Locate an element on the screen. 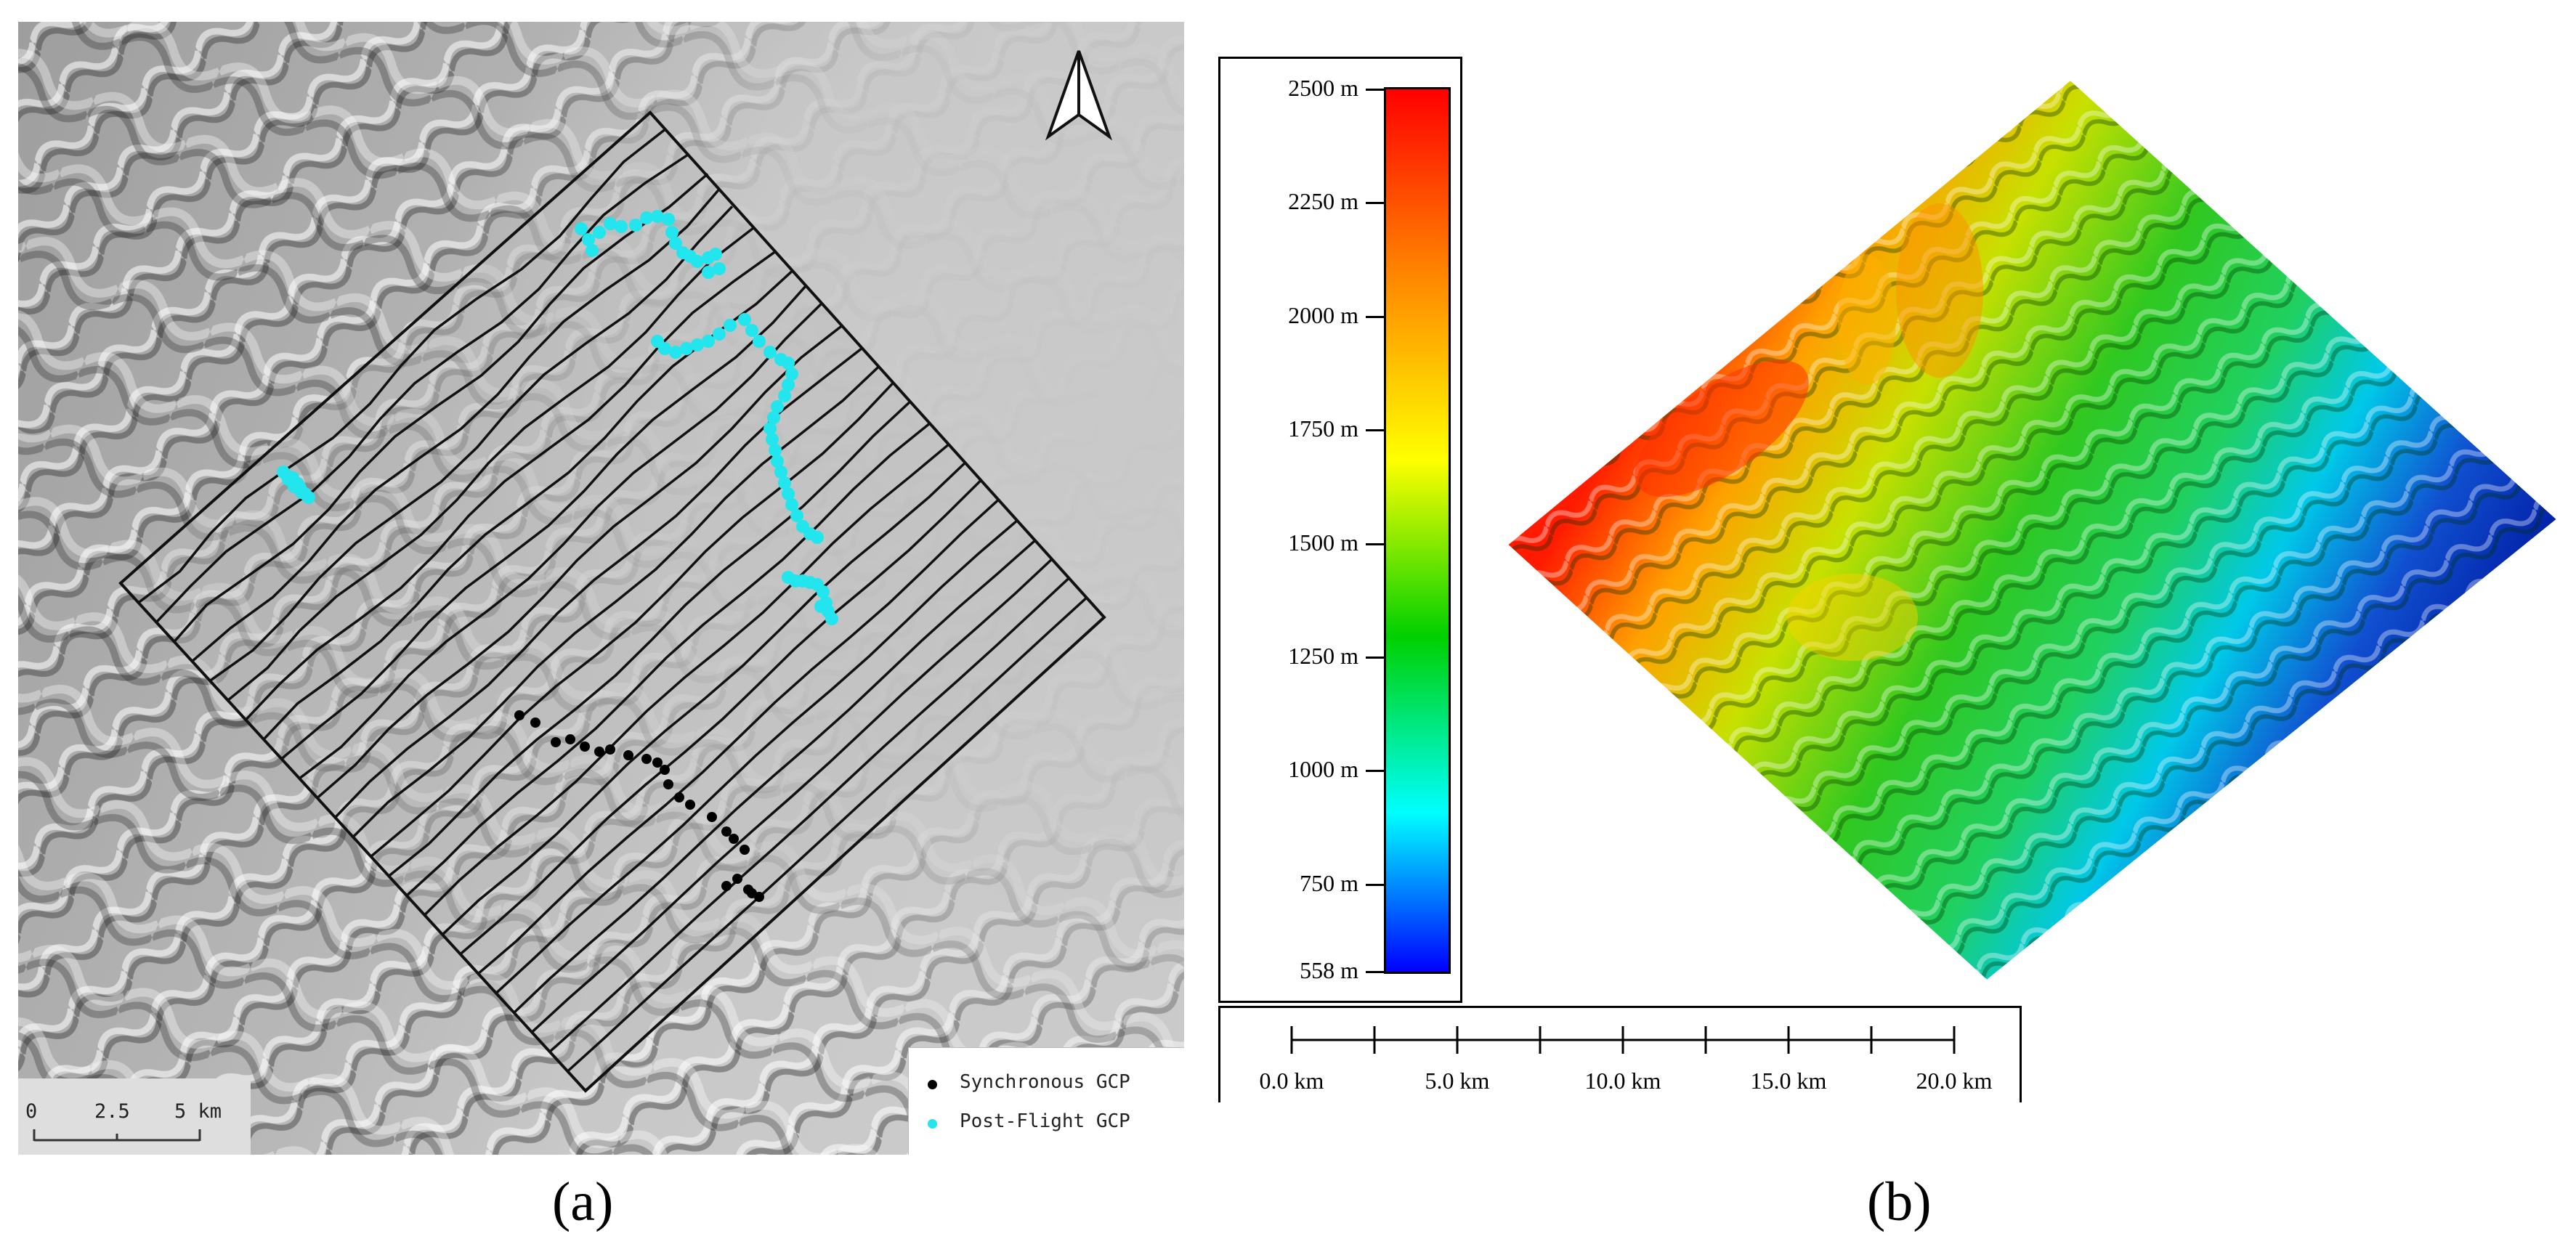  km-scale-bar is located at coordinates (1623, 1040).